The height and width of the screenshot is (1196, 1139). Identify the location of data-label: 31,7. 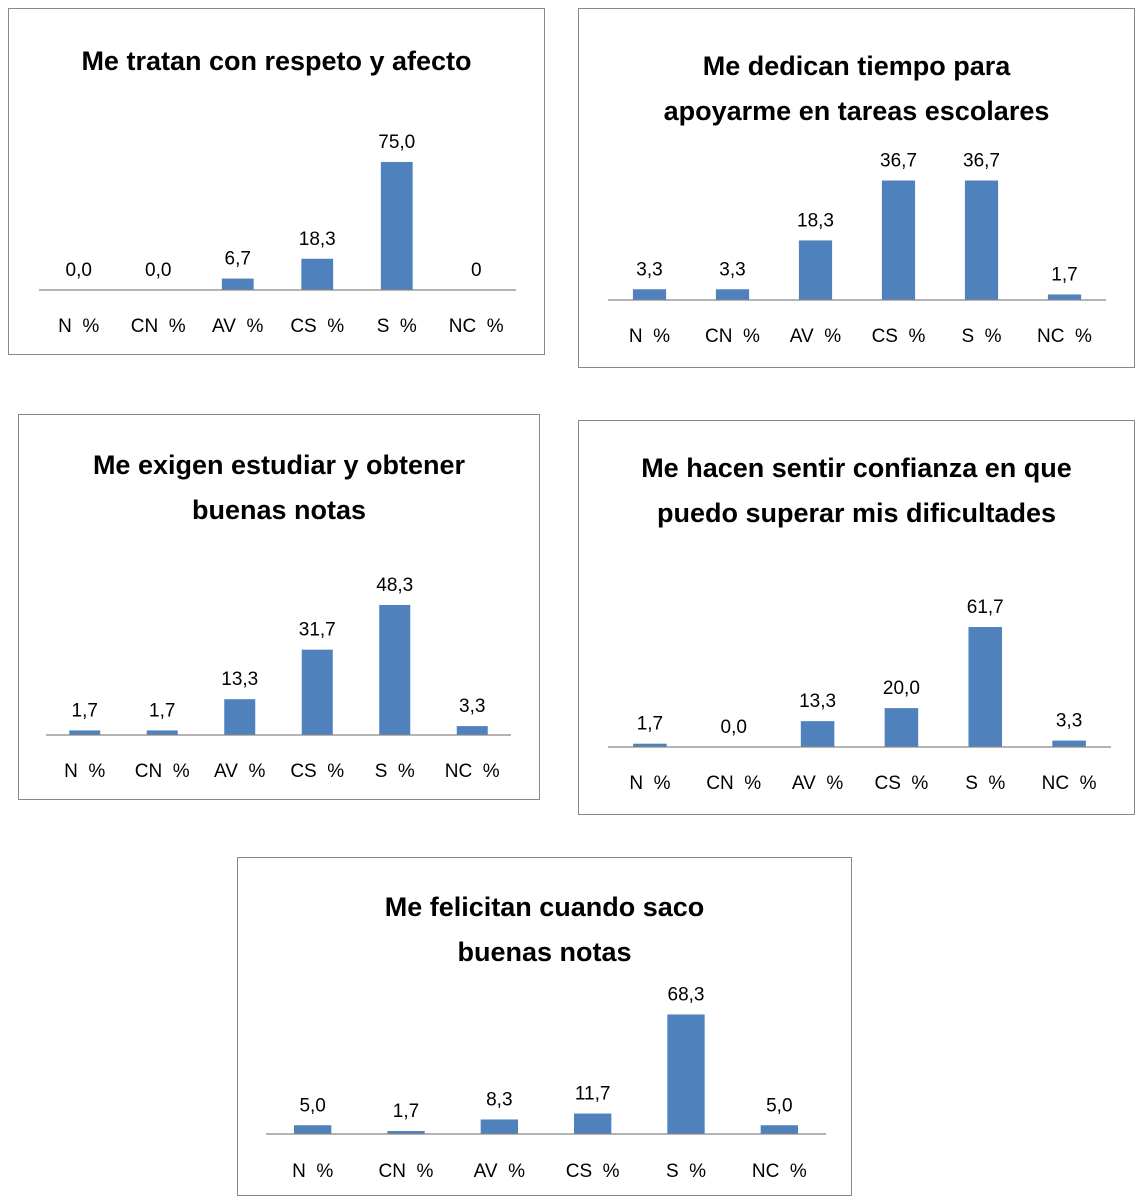
(317, 630).